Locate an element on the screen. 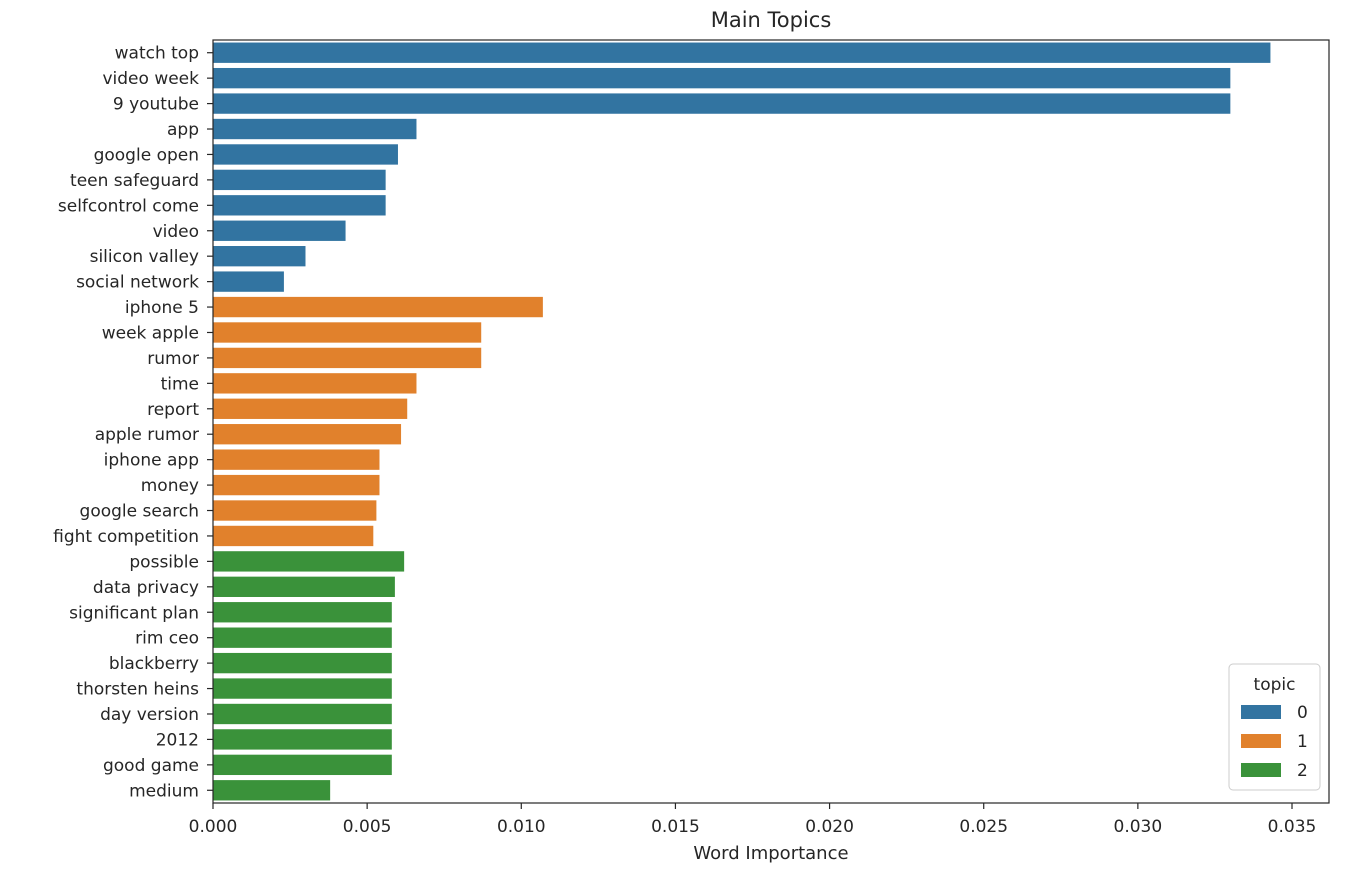  y-tick-label: 9 youtube is located at coordinates (156, 105).